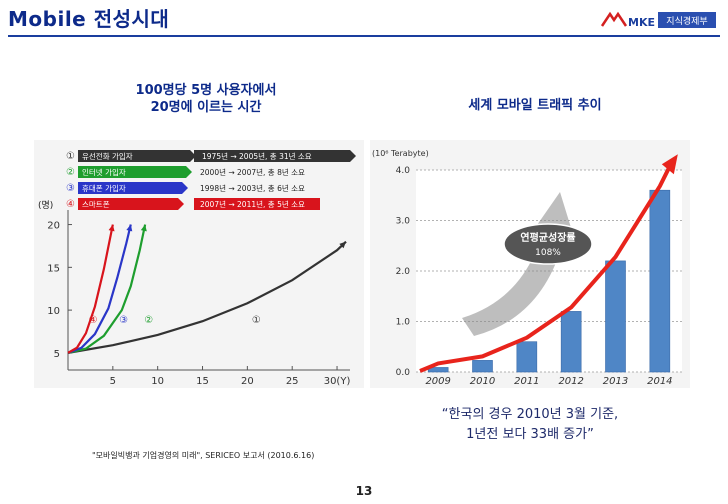 This screenshot has width=728, height=504. What do you see at coordinates (252, 172) in the screenshot?
I see `legend-period: 2000년 → 2007년, 총 8년 소요` at bounding box center [252, 172].